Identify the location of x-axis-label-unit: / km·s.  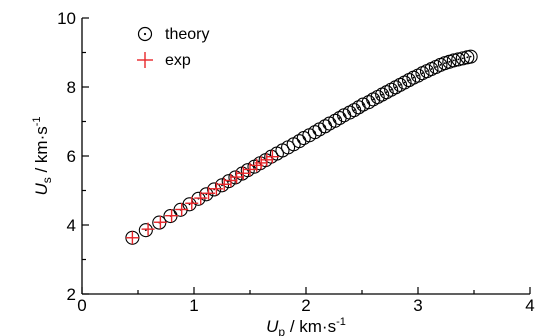
(310, 326).